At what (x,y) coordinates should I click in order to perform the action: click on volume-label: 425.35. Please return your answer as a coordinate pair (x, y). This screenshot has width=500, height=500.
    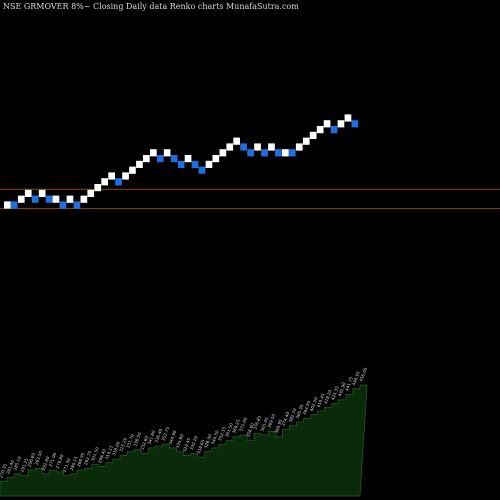
    Looking at the image, I should click on (335, 393).